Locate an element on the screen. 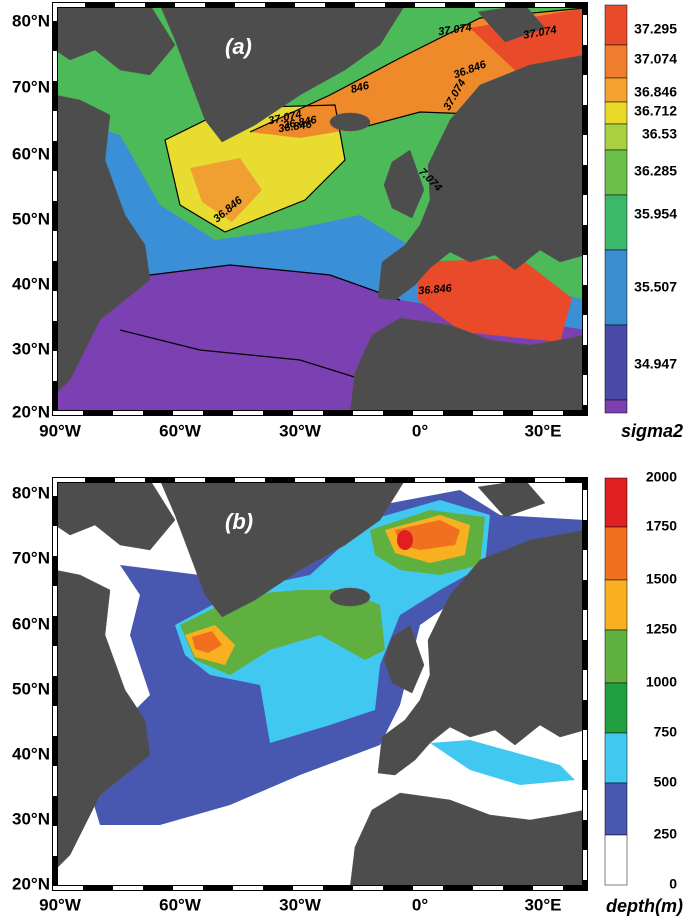  colorbar-tick: 0 is located at coordinates (673, 884).